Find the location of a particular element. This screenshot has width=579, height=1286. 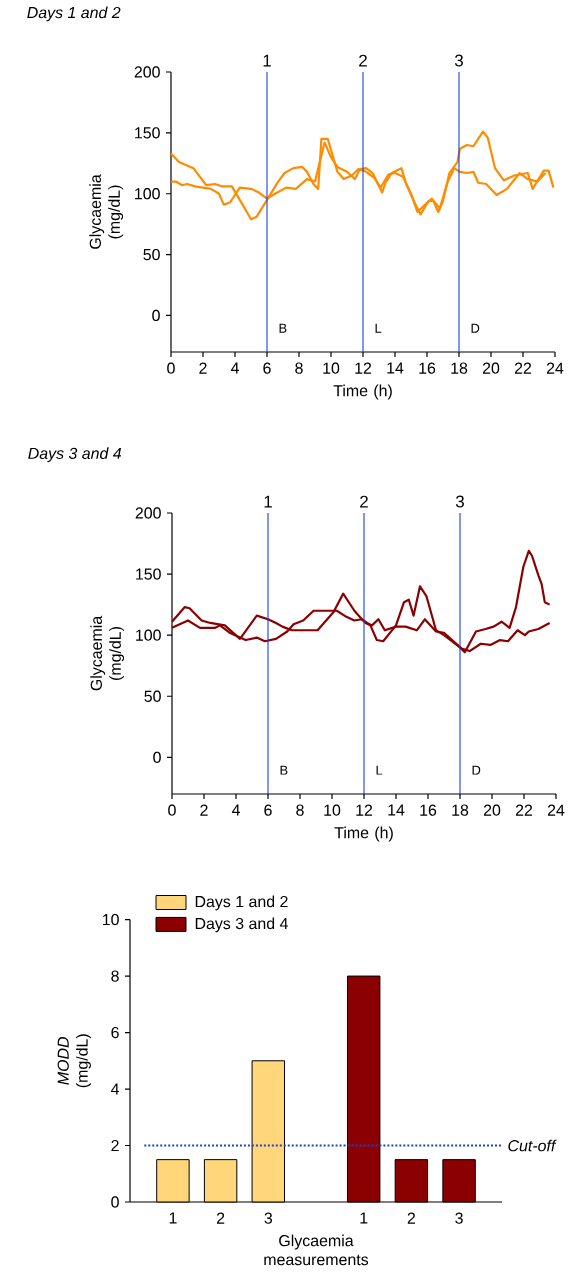

legend-label: Days 3 and 4 is located at coordinates (241, 925).